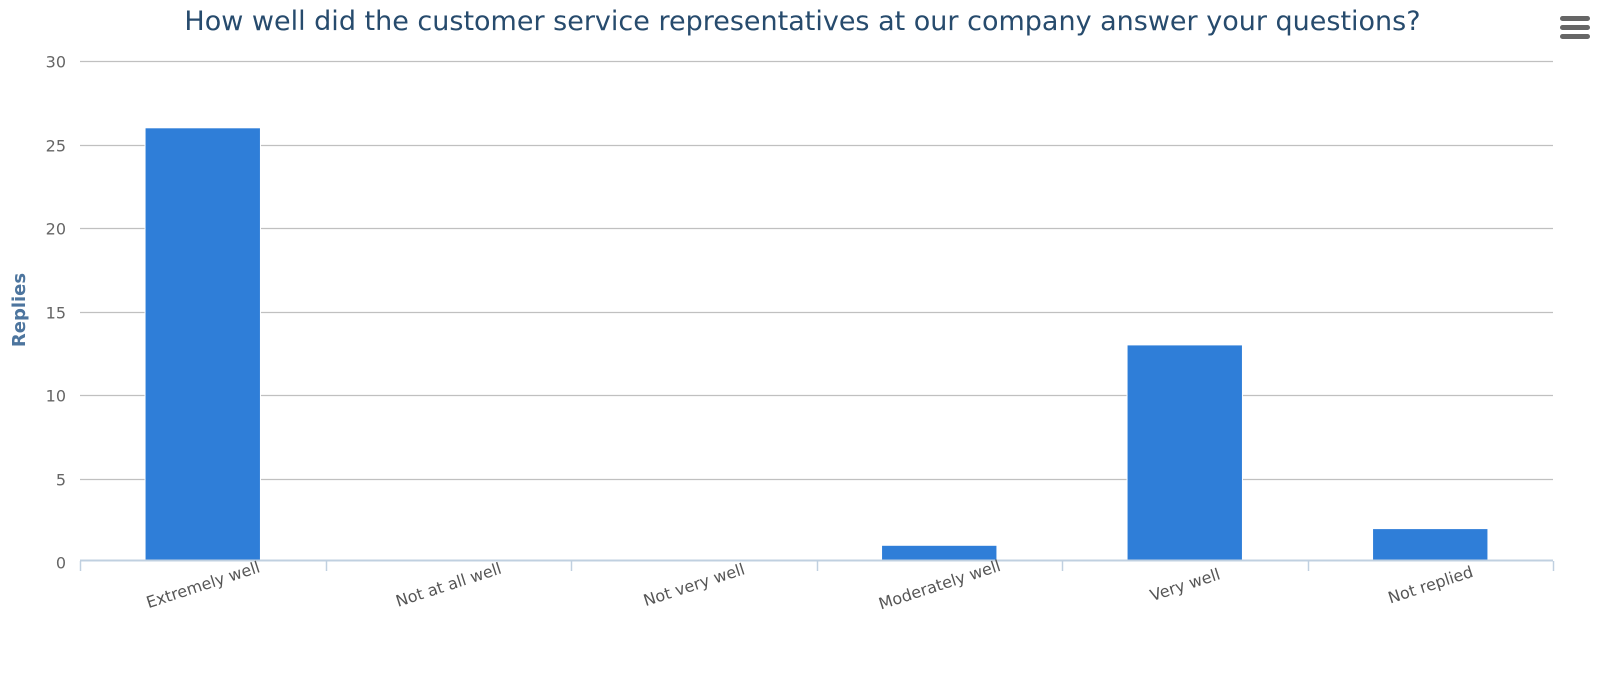  I want to click on y-axis-title: Replies, so click(19, 310).